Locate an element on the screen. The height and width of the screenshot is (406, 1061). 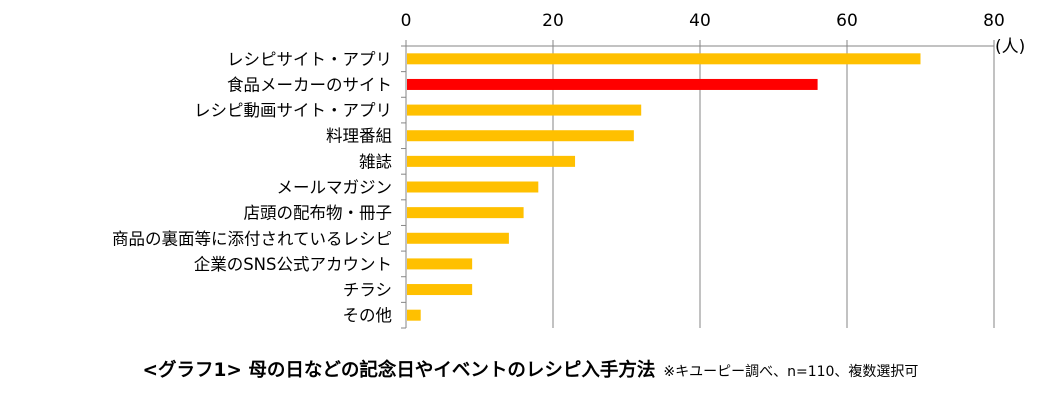
chart-note: ※キユーピー調べ、n=110、複数選択可 is located at coordinates (791, 372).